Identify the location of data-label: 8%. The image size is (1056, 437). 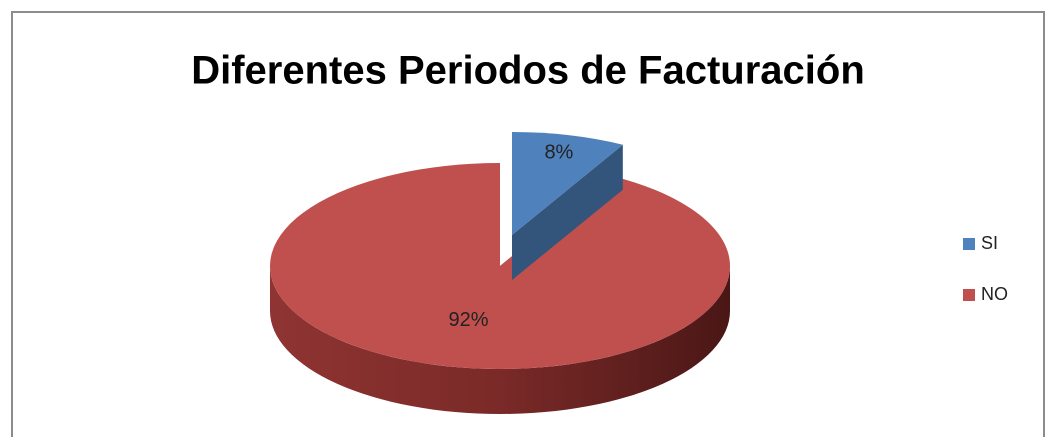
(558, 152).